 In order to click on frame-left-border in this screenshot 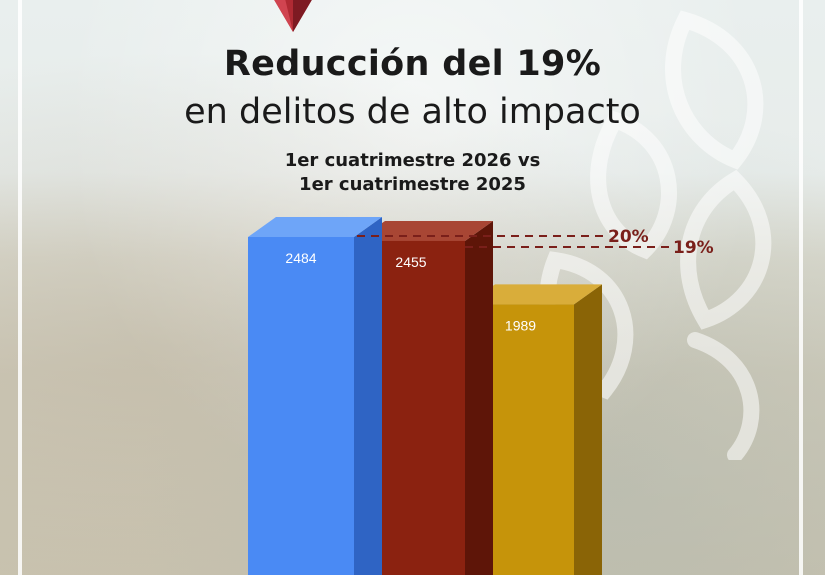, I will do `click(20, 287)`.